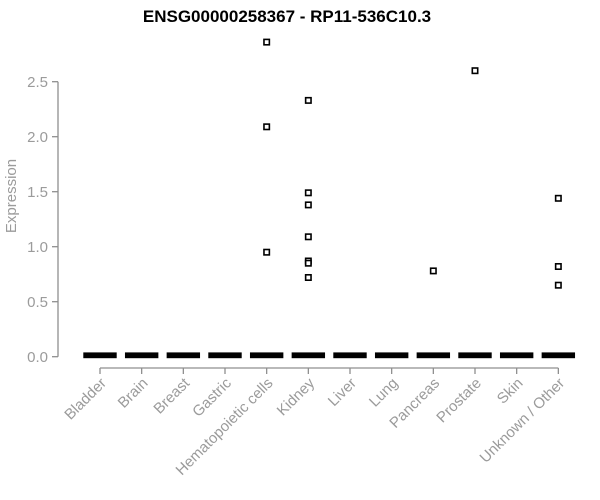 The height and width of the screenshot is (500, 600). Describe the element at coordinates (510, 391) in the screenshot. I see `x-tick-label: Skin` at that location.